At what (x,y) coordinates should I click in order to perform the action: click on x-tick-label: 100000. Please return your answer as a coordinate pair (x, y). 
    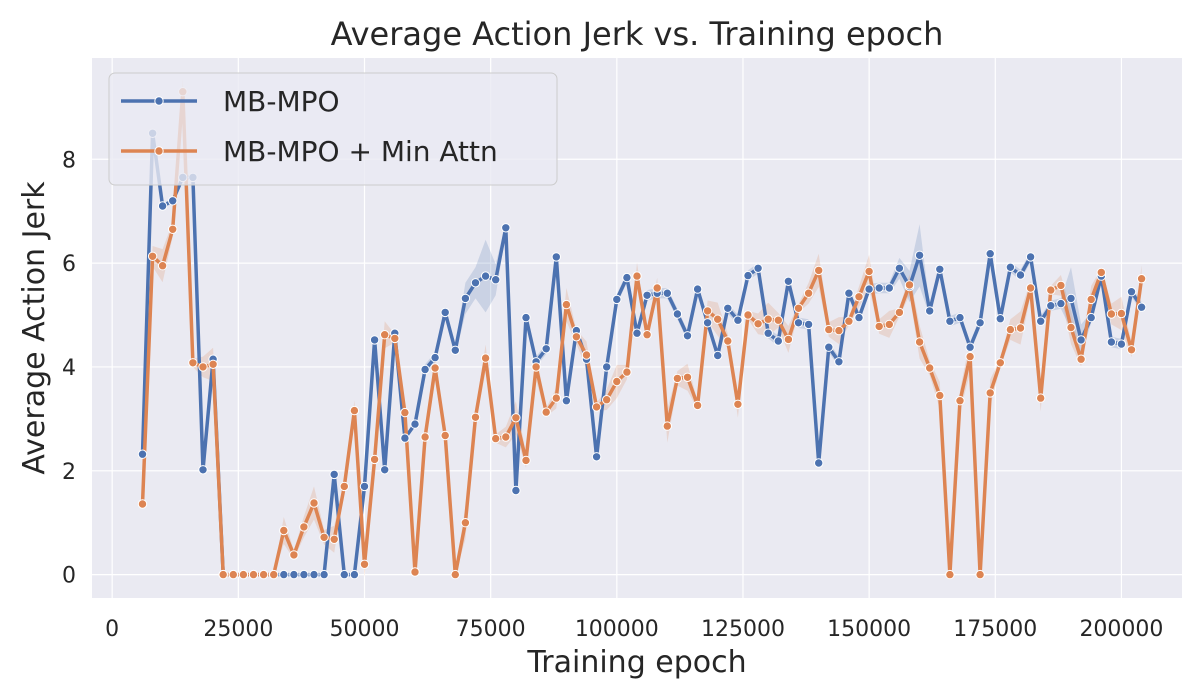
    Looking at the image, I should click on (617, 629).